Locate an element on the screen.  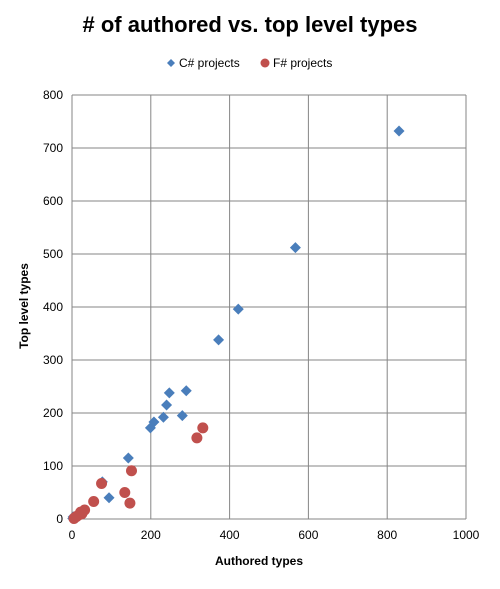
y-tick-label: 100 is located at coordinates (53, 466).